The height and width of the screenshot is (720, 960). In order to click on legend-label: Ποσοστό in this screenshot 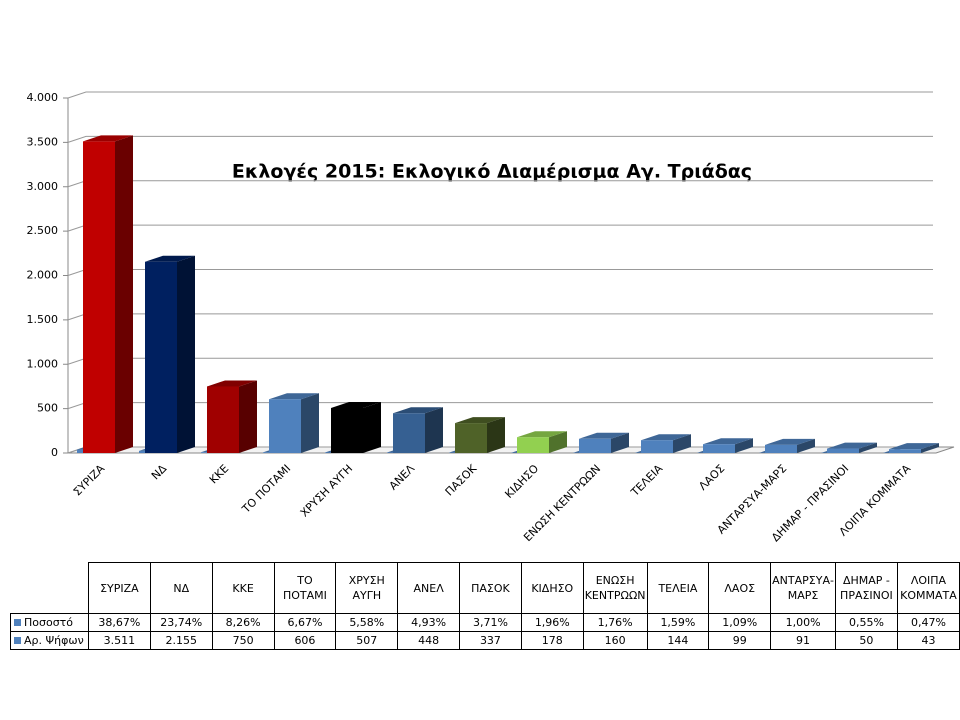, I will do `click(49, 622)`.